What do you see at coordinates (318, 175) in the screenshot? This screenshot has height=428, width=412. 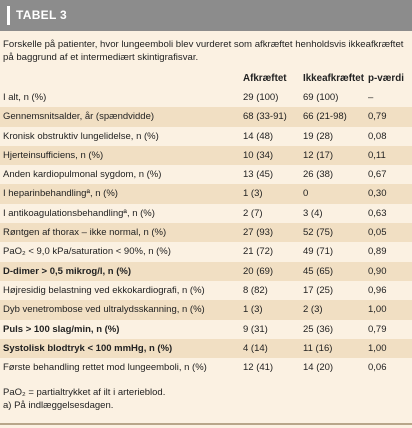 I see `cell-ikkeafkraeftet: 26 (38)` at bounding box center [318, 175].